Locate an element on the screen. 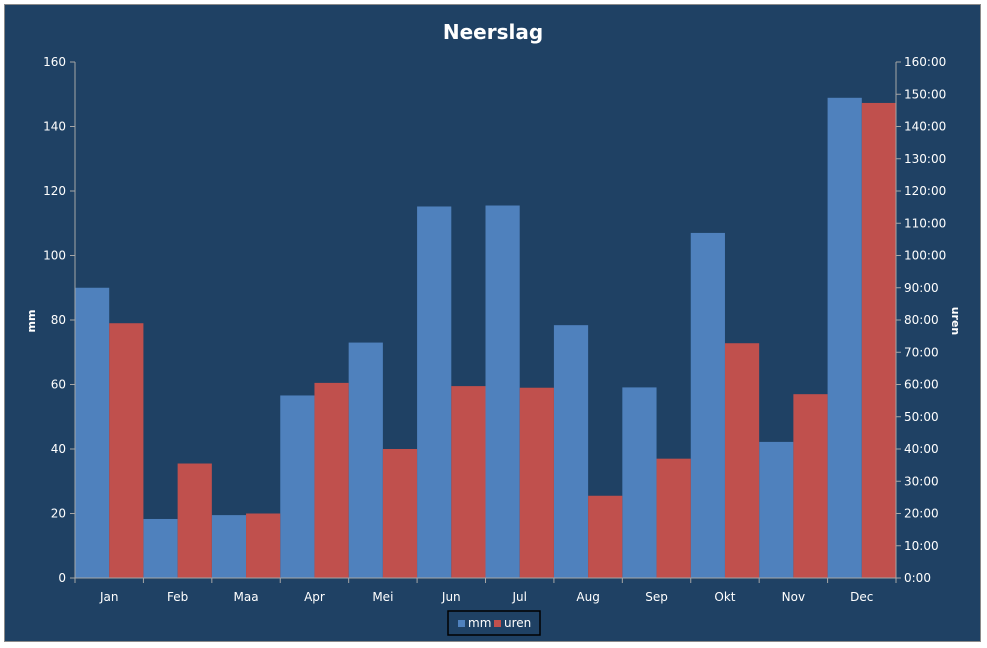 This screenshot has height=648, width=987. y2-axis-title: uren is located at coordinates (955, 321).